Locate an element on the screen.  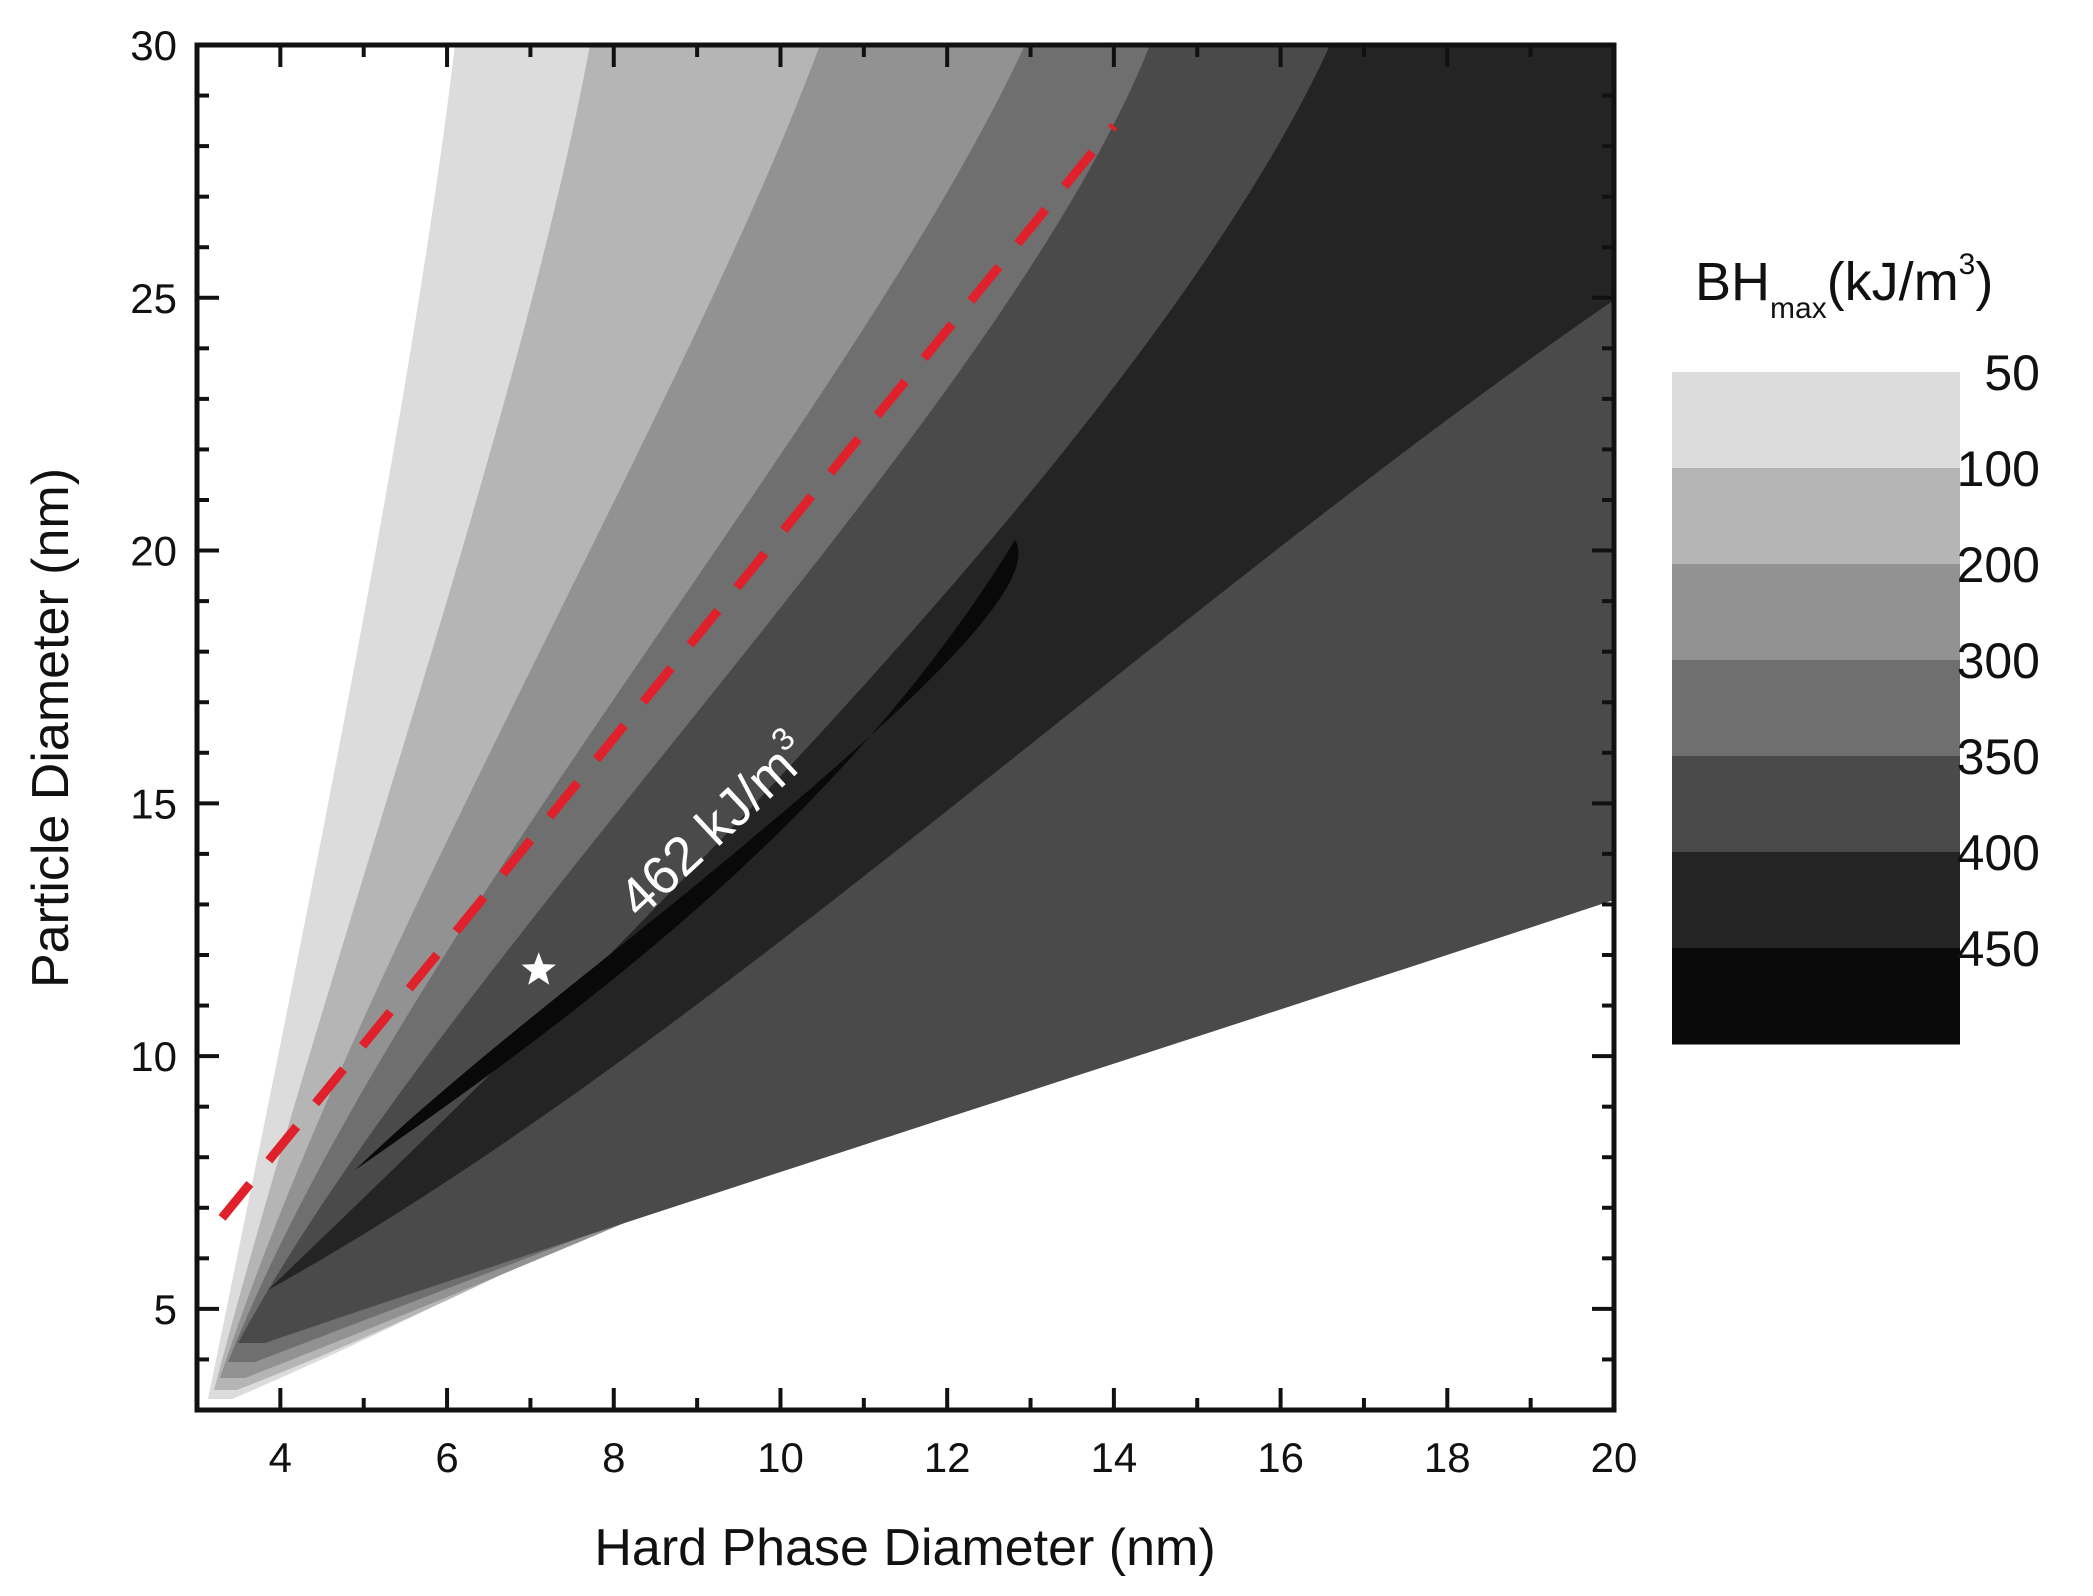
x-tick-label: 6 is located at coordinates (446, 1457).